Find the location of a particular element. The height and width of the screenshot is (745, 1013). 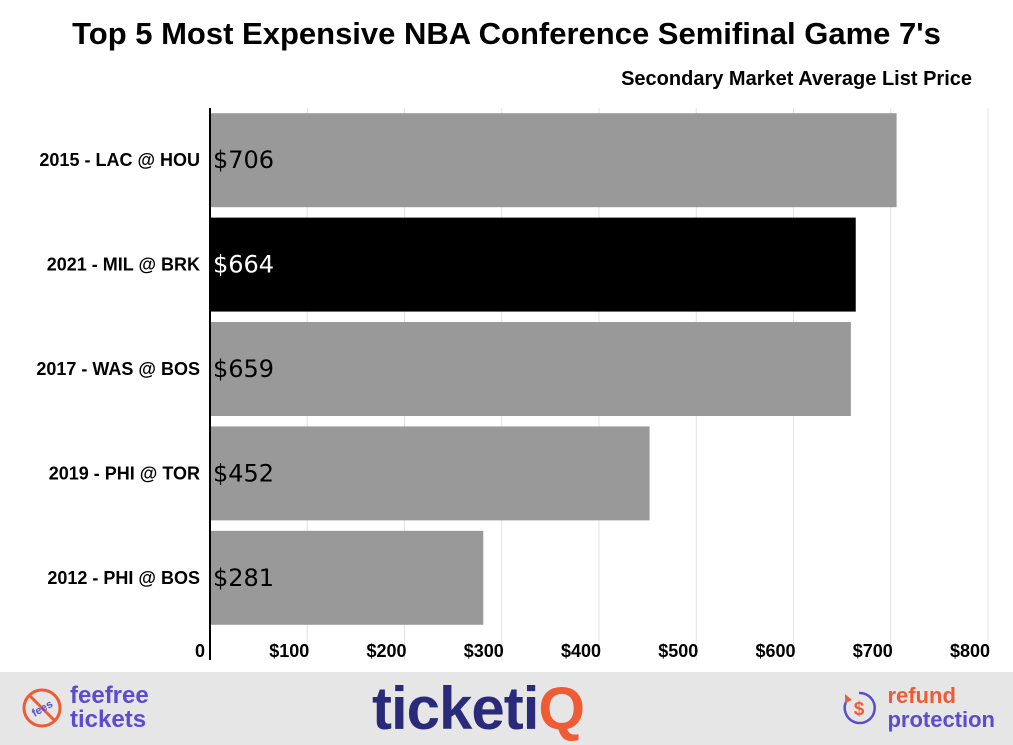

brand-main: ticketi is located at coordinates (455, 708).